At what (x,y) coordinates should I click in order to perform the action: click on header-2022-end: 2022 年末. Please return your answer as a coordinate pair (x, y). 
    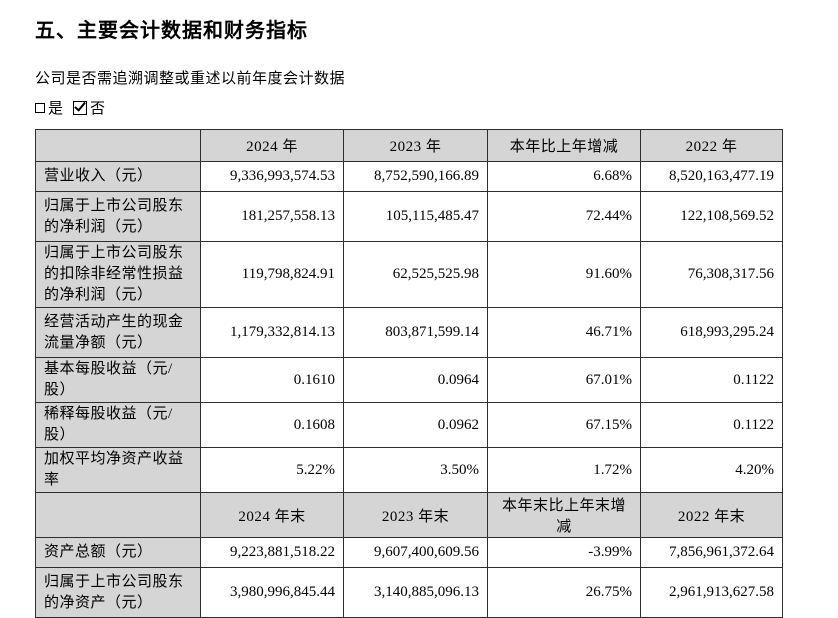
    Looking at the image, I should click on (711, 515).